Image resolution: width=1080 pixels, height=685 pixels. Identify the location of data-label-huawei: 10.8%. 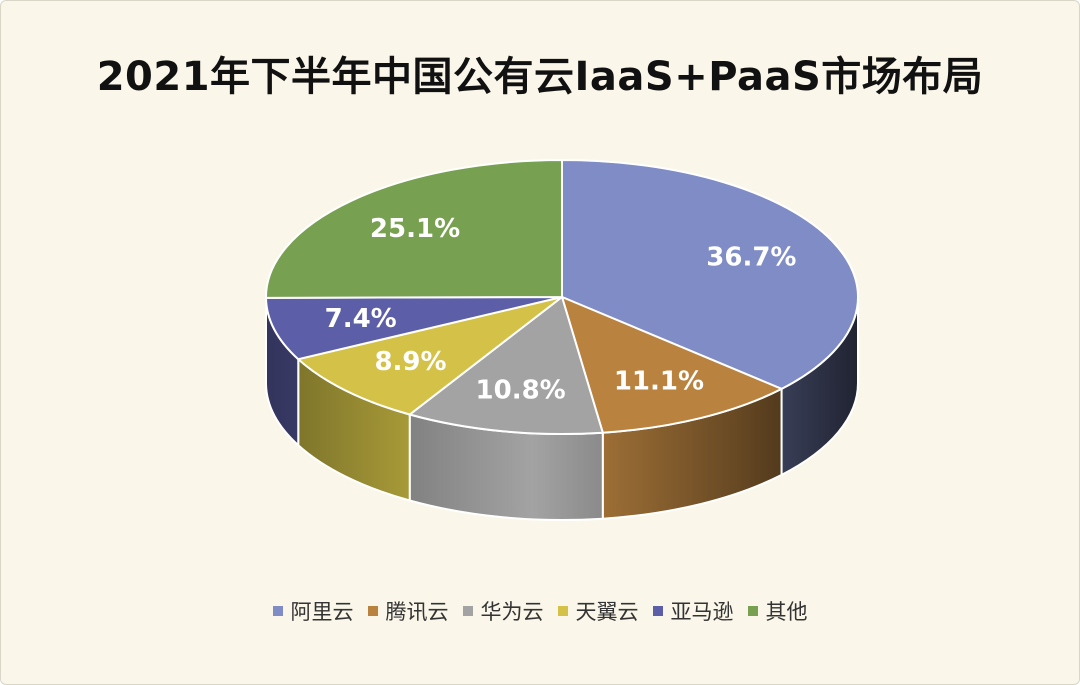
(521, 390).